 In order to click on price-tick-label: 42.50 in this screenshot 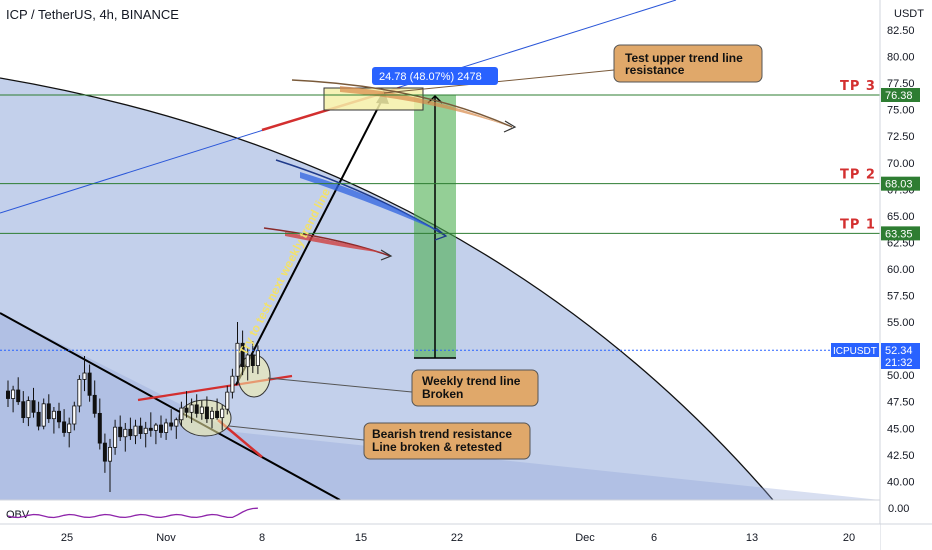, I will do `click(901, 456)`.